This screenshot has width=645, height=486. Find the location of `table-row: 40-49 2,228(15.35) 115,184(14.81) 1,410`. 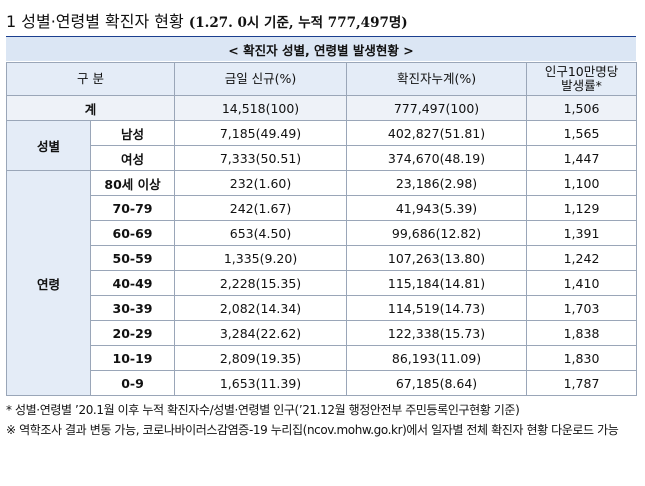

table-row: 40-49 2,228(15.35) 115,184(14.81) 1,410 is located at coordinates (322, 283).